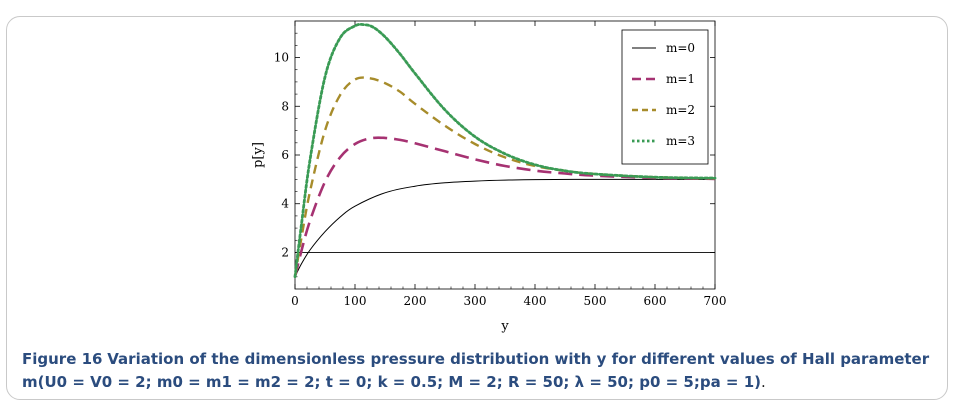 The height and width of the screenshot is (405, 956). I want to click on figure-label: Figure 16, so click(62, 359).